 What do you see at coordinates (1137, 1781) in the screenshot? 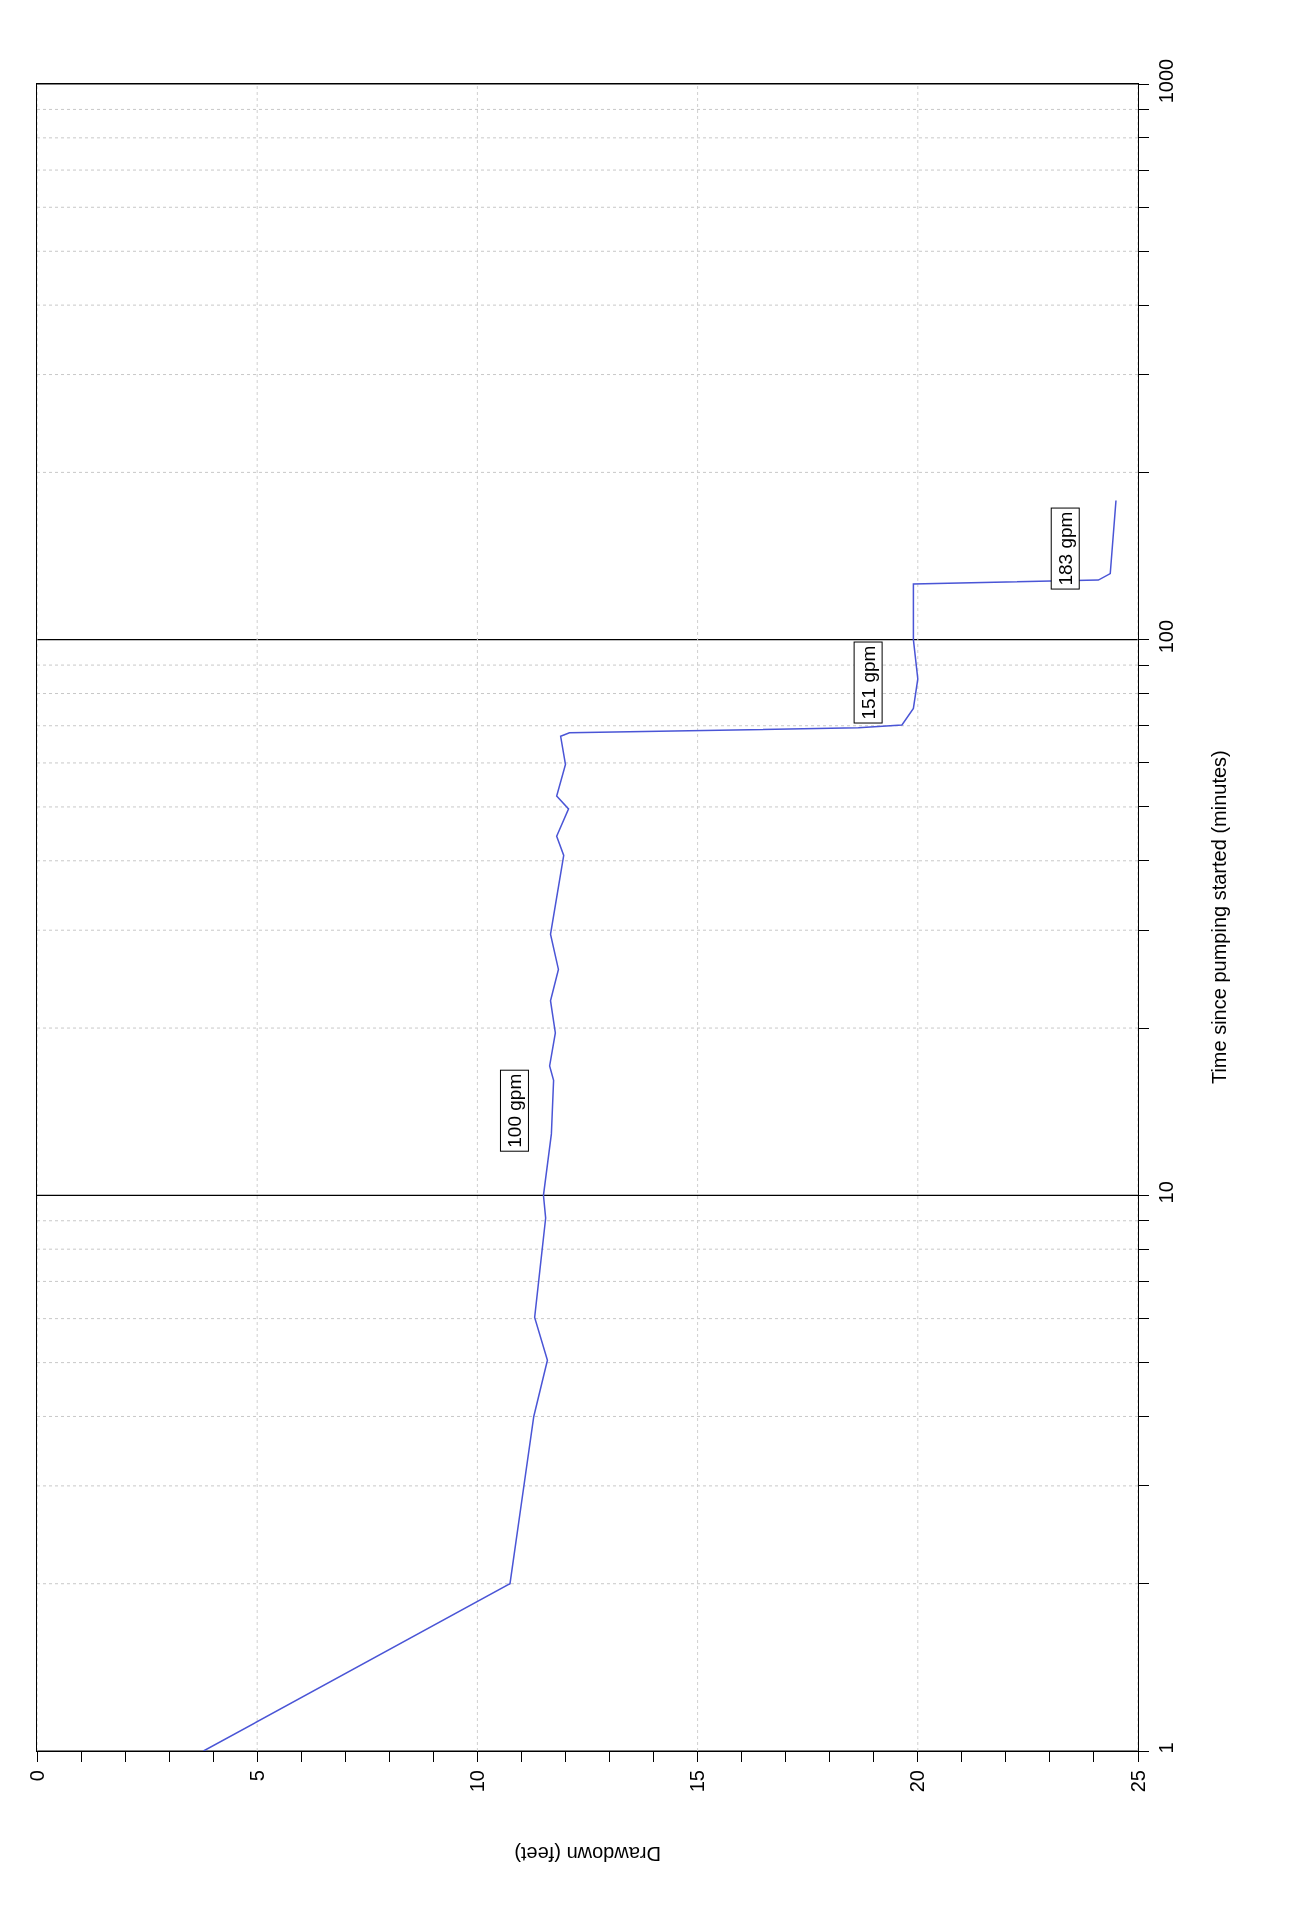
I see `x-tick-label: 25` at bounding box center [1137, 1781].